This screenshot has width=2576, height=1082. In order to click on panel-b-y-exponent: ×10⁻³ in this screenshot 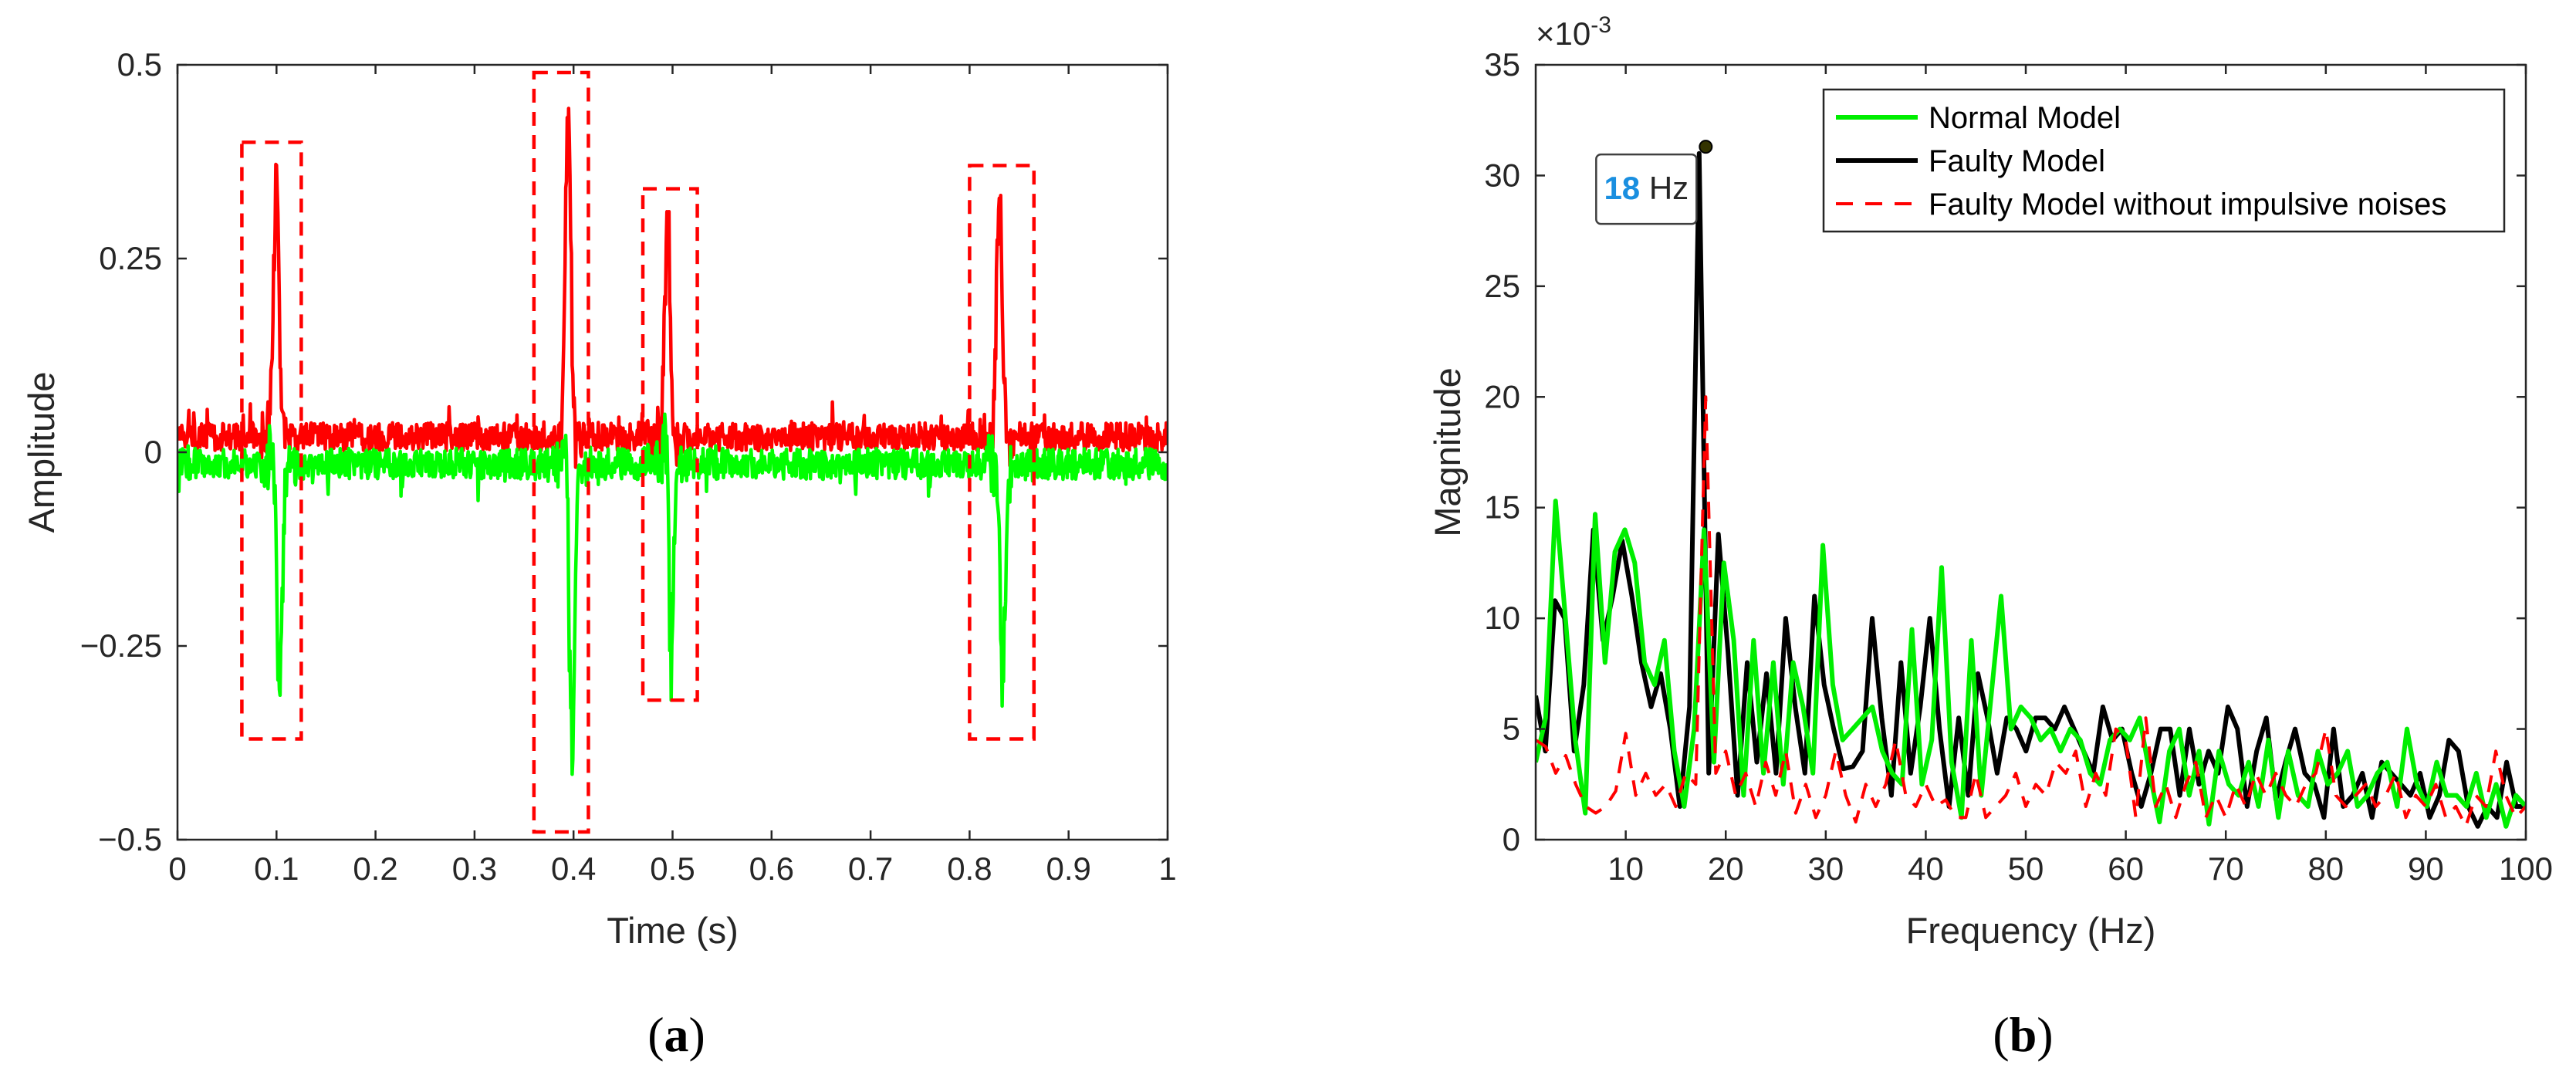, I will do `click(1573, 32)`.